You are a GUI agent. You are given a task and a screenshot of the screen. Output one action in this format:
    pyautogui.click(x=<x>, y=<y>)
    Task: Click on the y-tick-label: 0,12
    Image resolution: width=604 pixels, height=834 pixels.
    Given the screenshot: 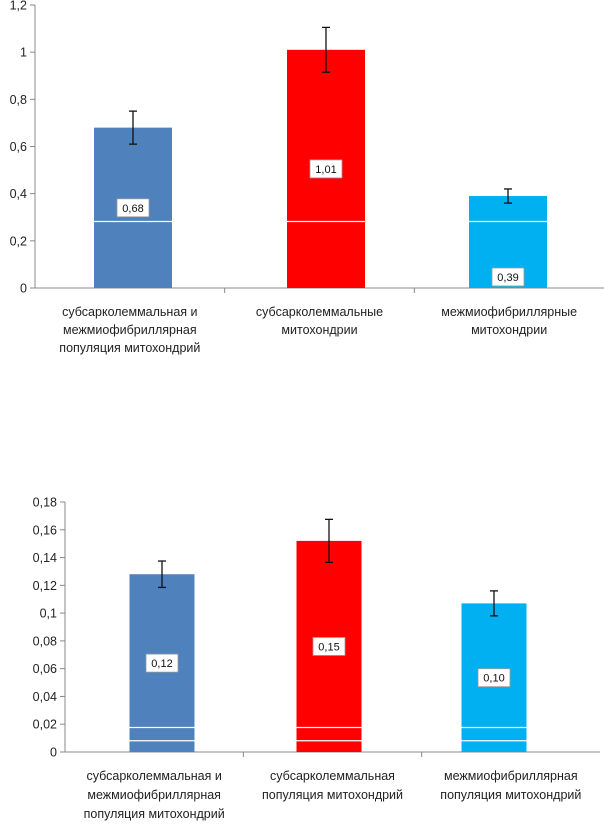 What is the action you would take?
    pyautogui.click(x=45, y=586)
    